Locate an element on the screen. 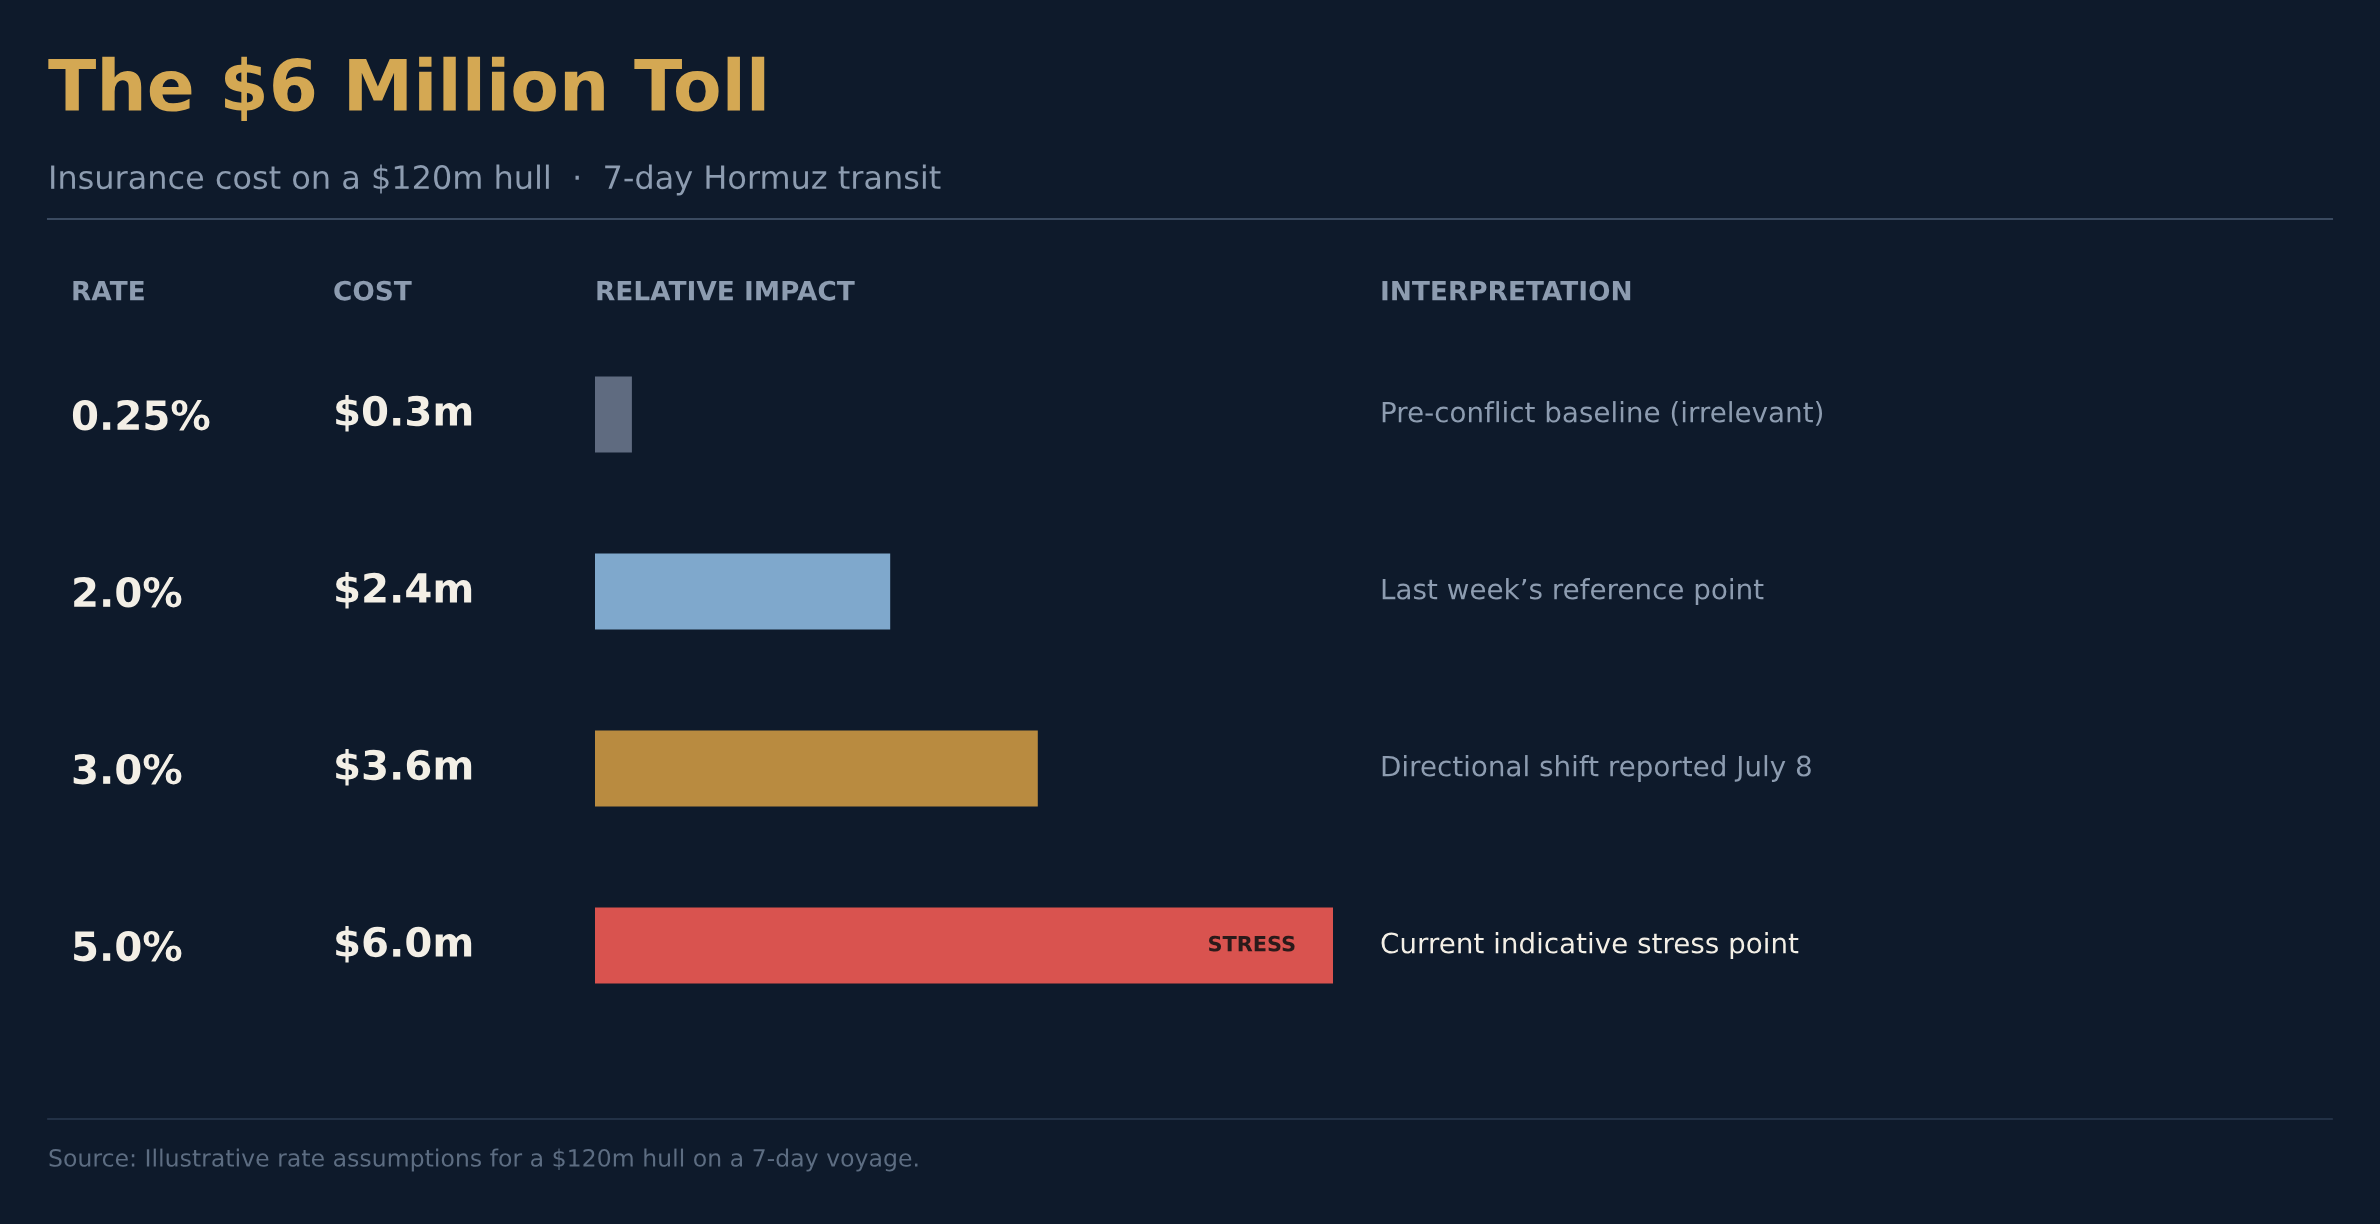 This screenshot has height=1224, width=2380. data-label: $6.0m is located at coordinates (404, 944).